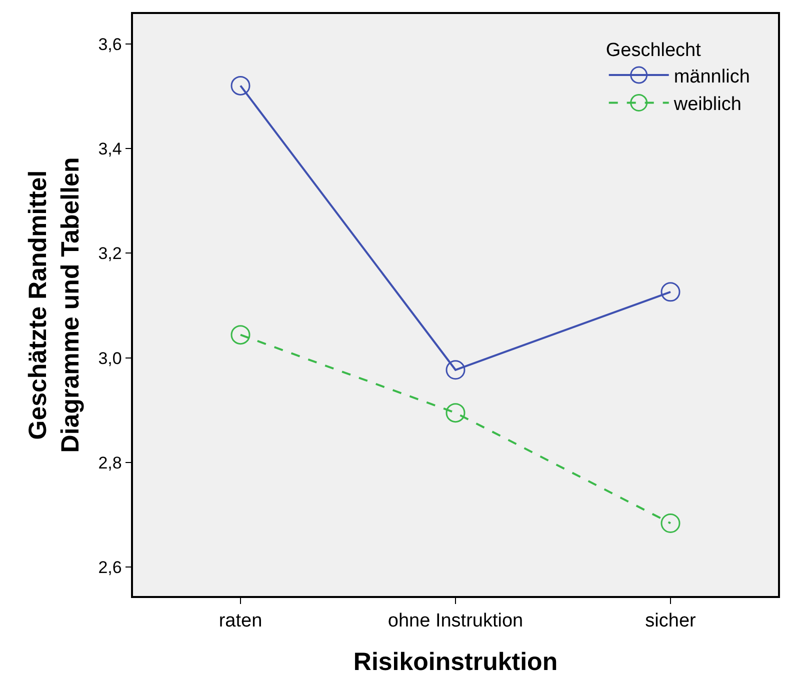 The width and height of the screenshot is (787, 691). I want to click on x-tick-label: raten, so click(240, 621).